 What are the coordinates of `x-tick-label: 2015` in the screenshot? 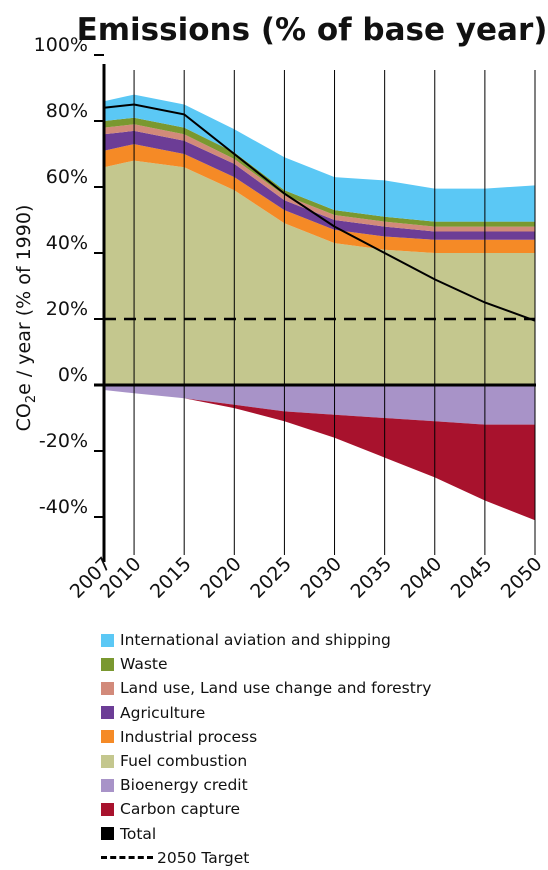 It's located at (171, 578).